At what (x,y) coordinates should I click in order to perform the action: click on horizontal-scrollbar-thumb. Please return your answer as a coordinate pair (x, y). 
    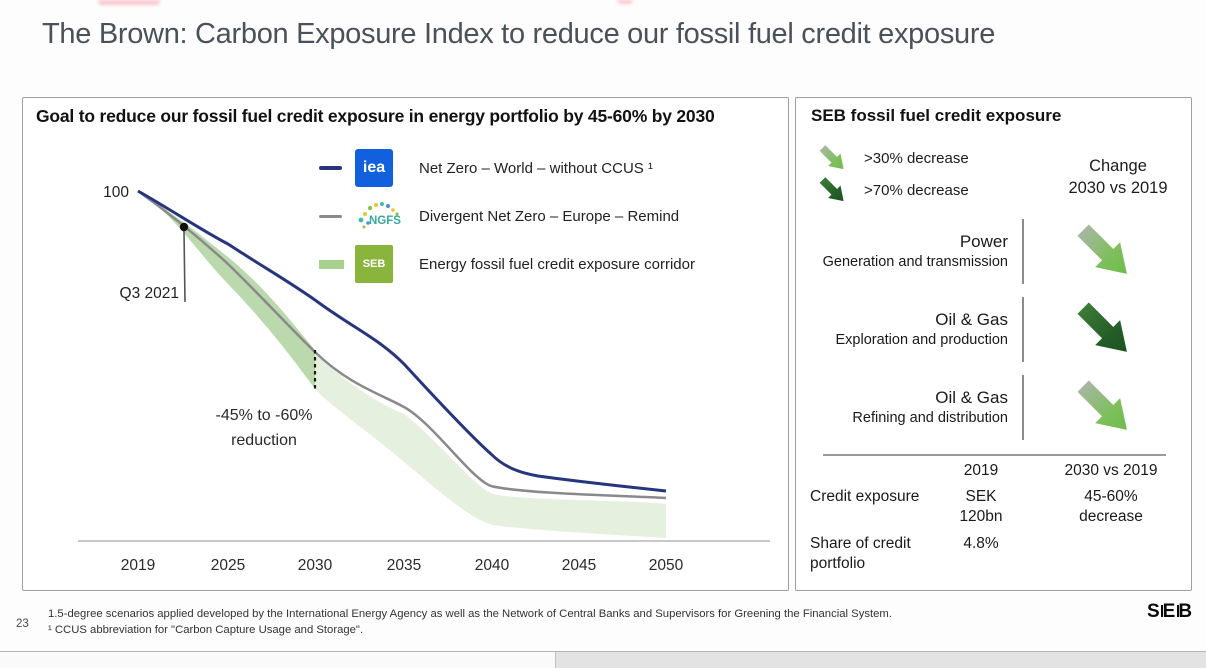
    Looking at the image, I should click on (278, 660).